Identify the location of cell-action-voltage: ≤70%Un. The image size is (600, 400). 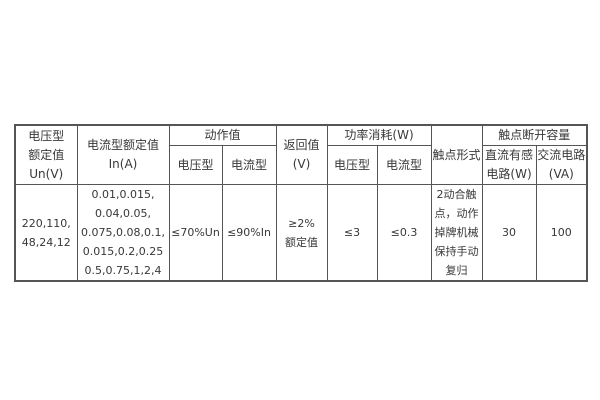
(195, 233).